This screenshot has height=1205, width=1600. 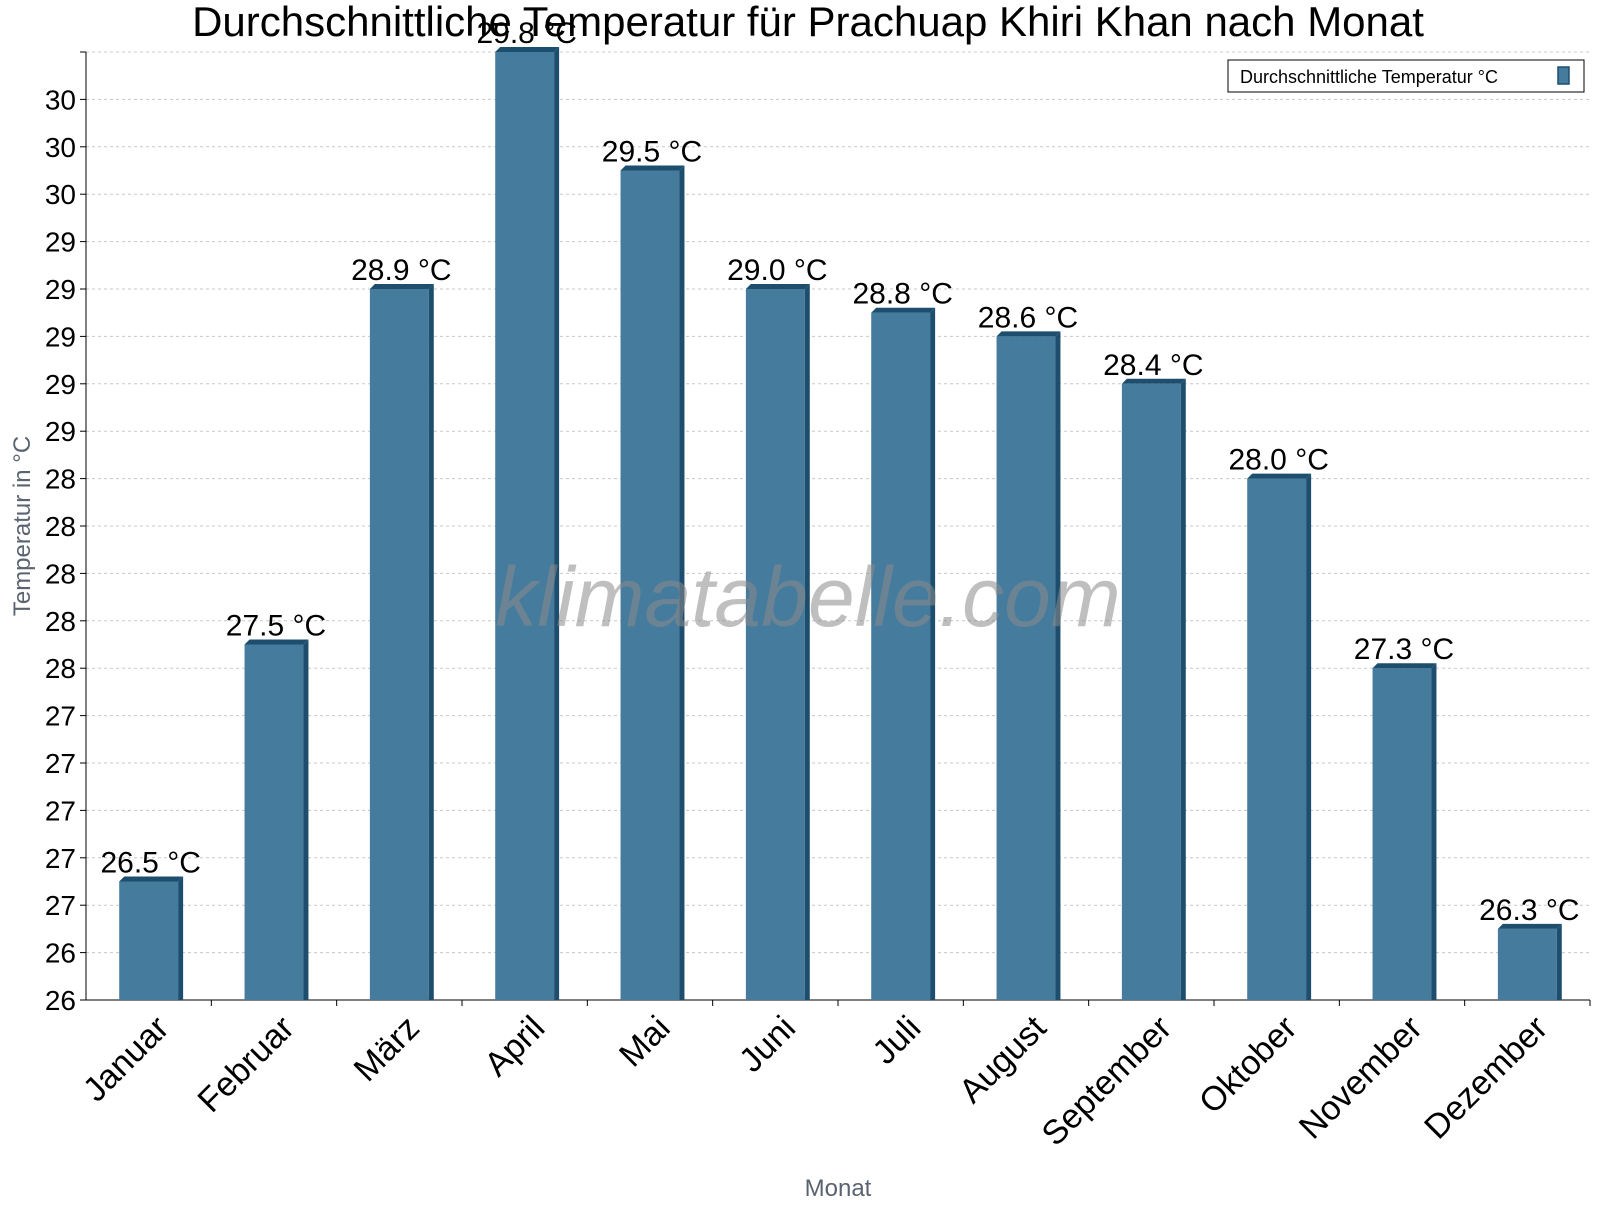 I want to click on x-tick-label: Februar, so click(x=246, y=1064).